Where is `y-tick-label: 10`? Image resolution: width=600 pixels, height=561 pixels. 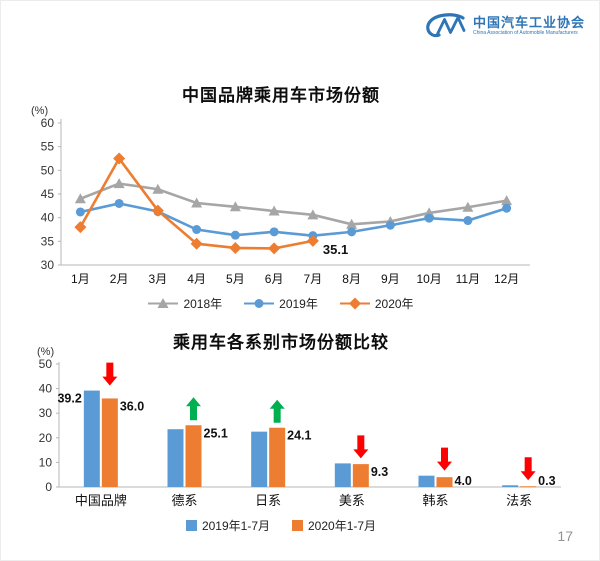
y-tick-label: 10 is located at coordinates (46, 462).